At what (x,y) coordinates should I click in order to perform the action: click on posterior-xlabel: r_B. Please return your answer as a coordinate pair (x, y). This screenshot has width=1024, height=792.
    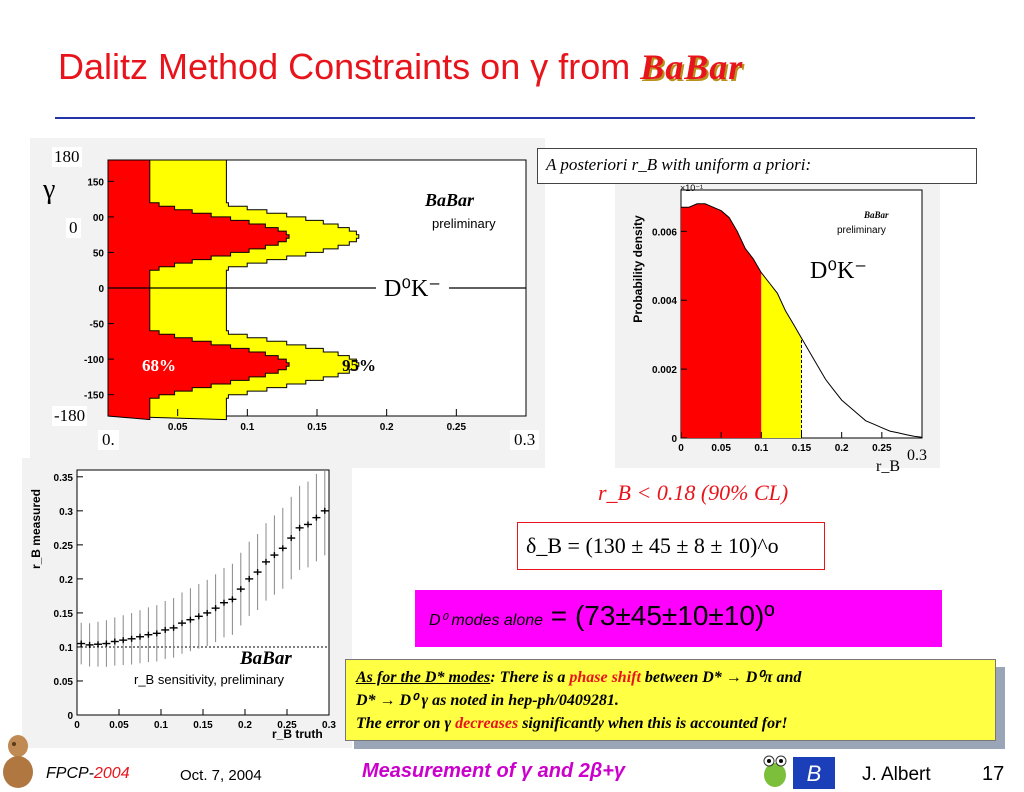
    Looking at the image, I should click on (888, 466).